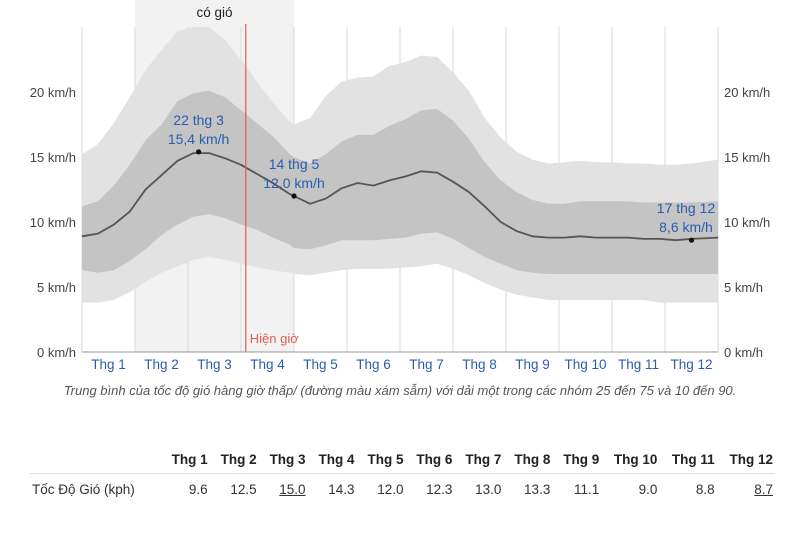 This screenshot has height=550, width=800. I want to click on table-cell-6: 12.3, so click(430, 488).